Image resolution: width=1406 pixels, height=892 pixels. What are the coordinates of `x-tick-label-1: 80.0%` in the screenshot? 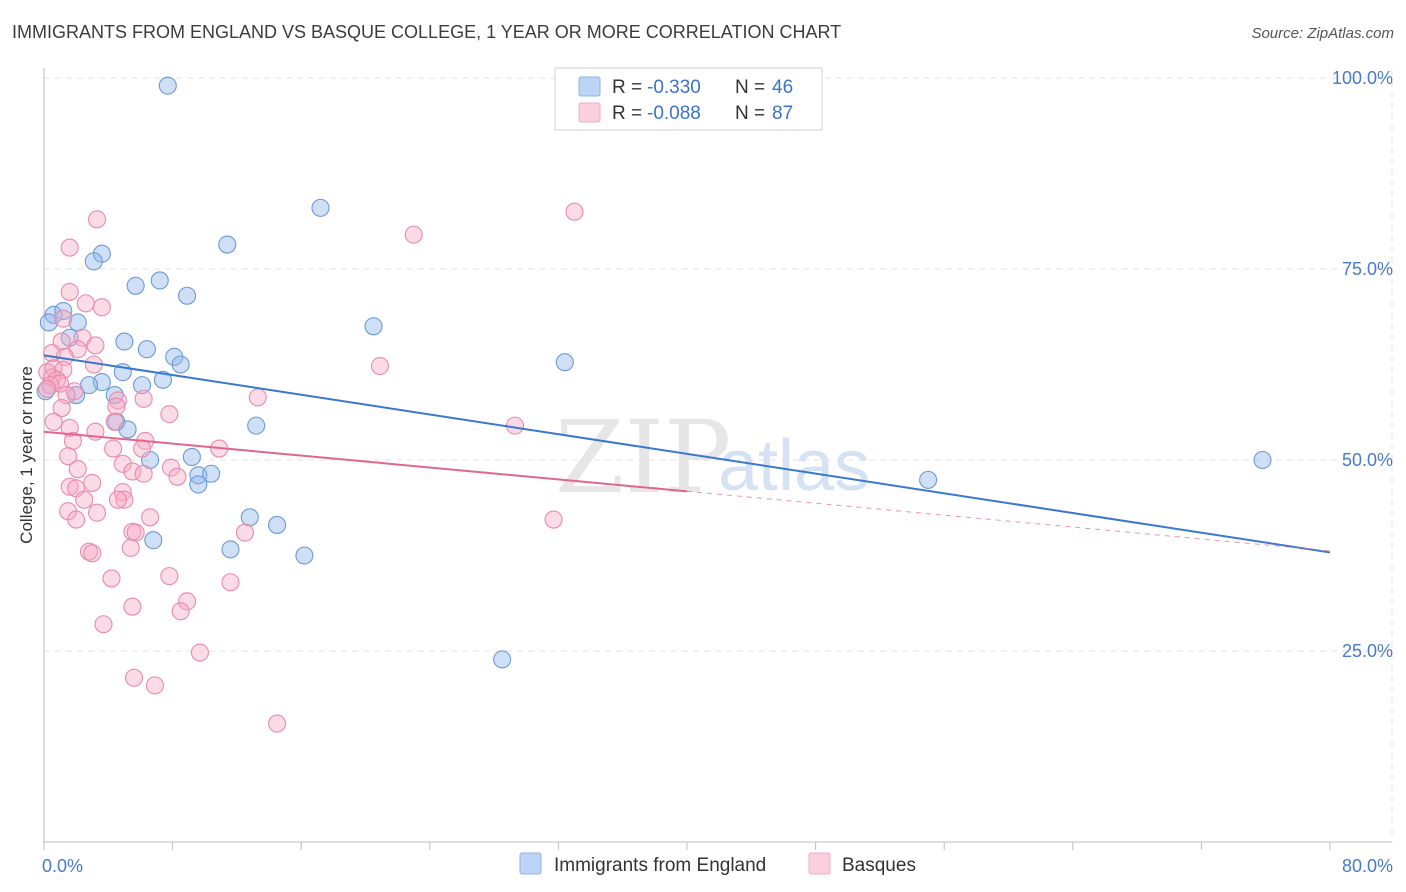 It's located at (1367, 866).